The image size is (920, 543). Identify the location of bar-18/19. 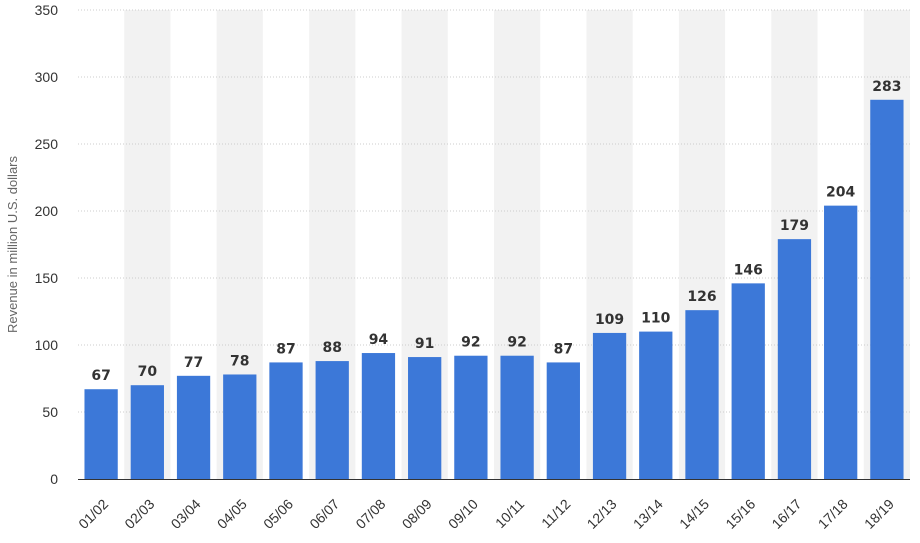
(887, 289).